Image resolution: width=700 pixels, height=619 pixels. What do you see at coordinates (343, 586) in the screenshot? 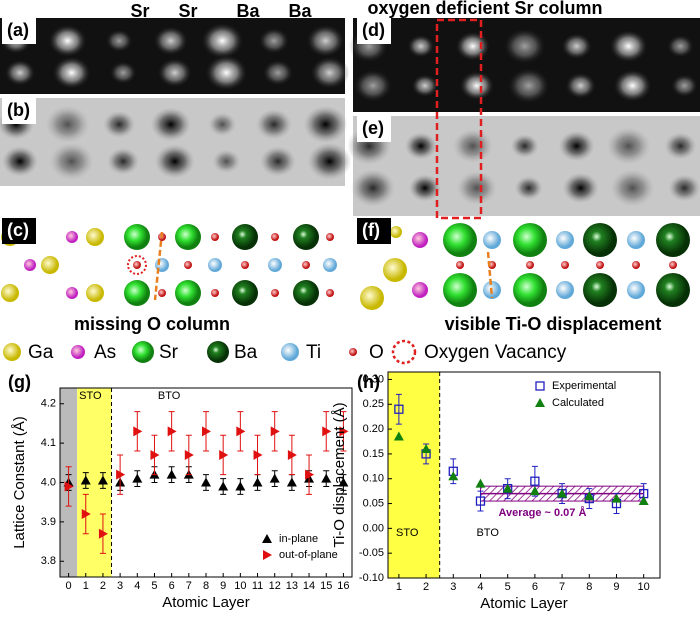
I see `x-tick-label: 16` at bounding box center [343, 586].